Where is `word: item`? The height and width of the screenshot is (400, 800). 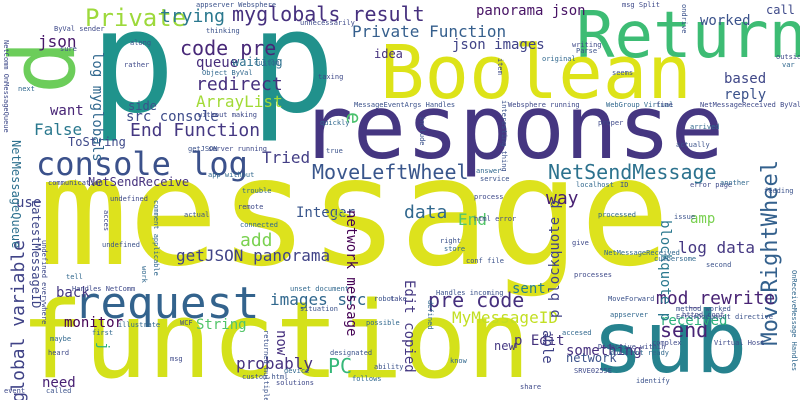 word: item is located at coordinates (500, 66).